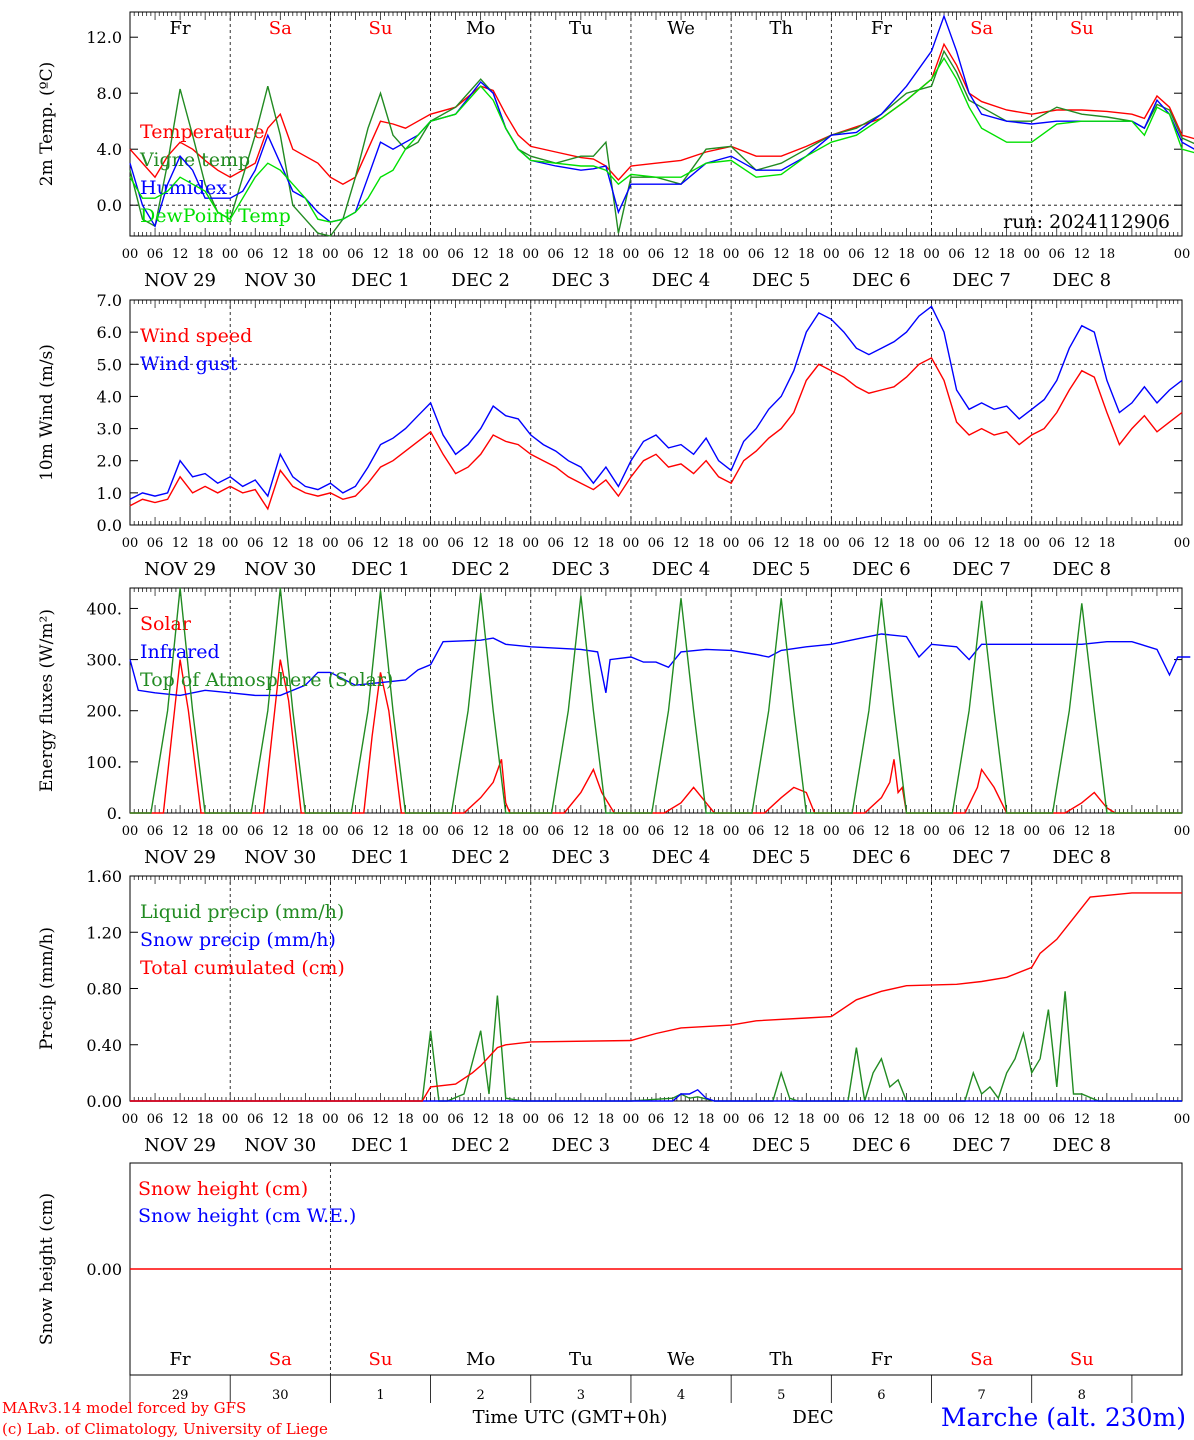 This screenshot has height=1440, width=1194. What do you see at coordinates (1063, 1417) in the screenshot?
I see `station-label: Marche (alt. 230m)` at bounding box center [1063, 1417].